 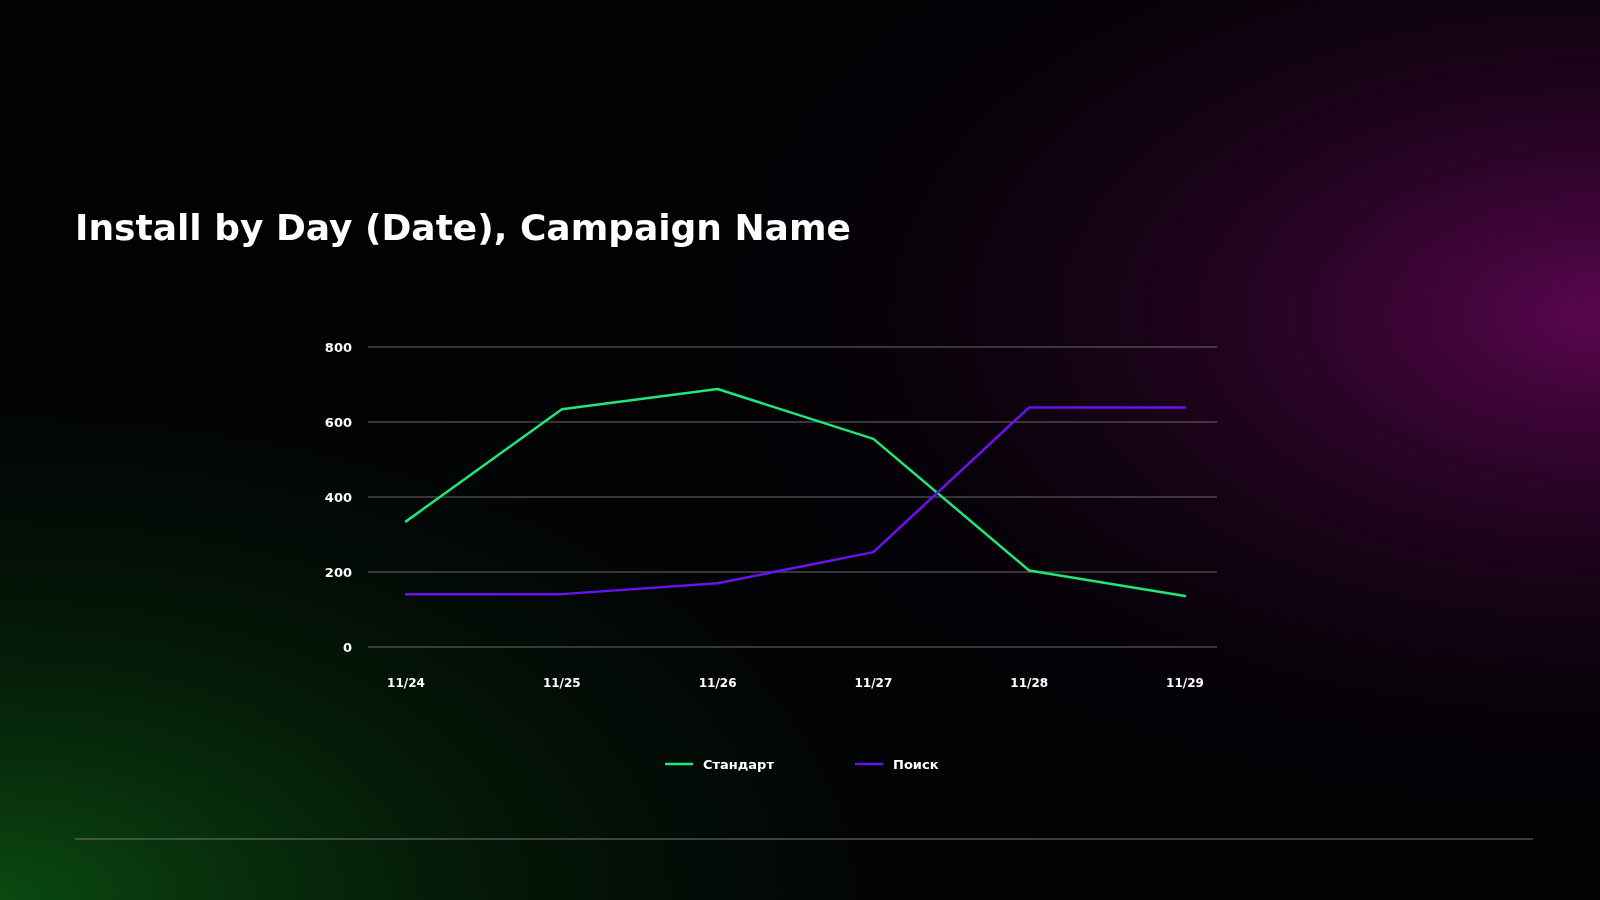 I want to click on x-tick-label: 11/25, so click(x=561, y=683).